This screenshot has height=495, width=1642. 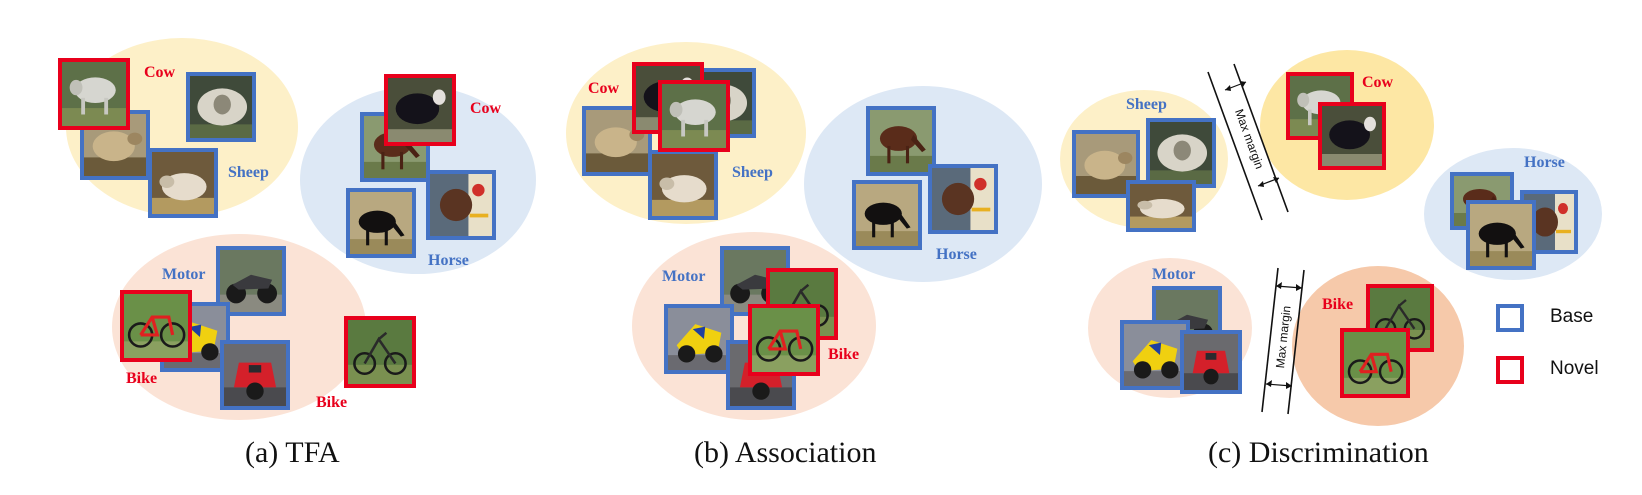 What do you see at coordinates (1574, 368) in the screenshot?
I see `legend-novel-label: Novel` at bounding box center [1574, 368].